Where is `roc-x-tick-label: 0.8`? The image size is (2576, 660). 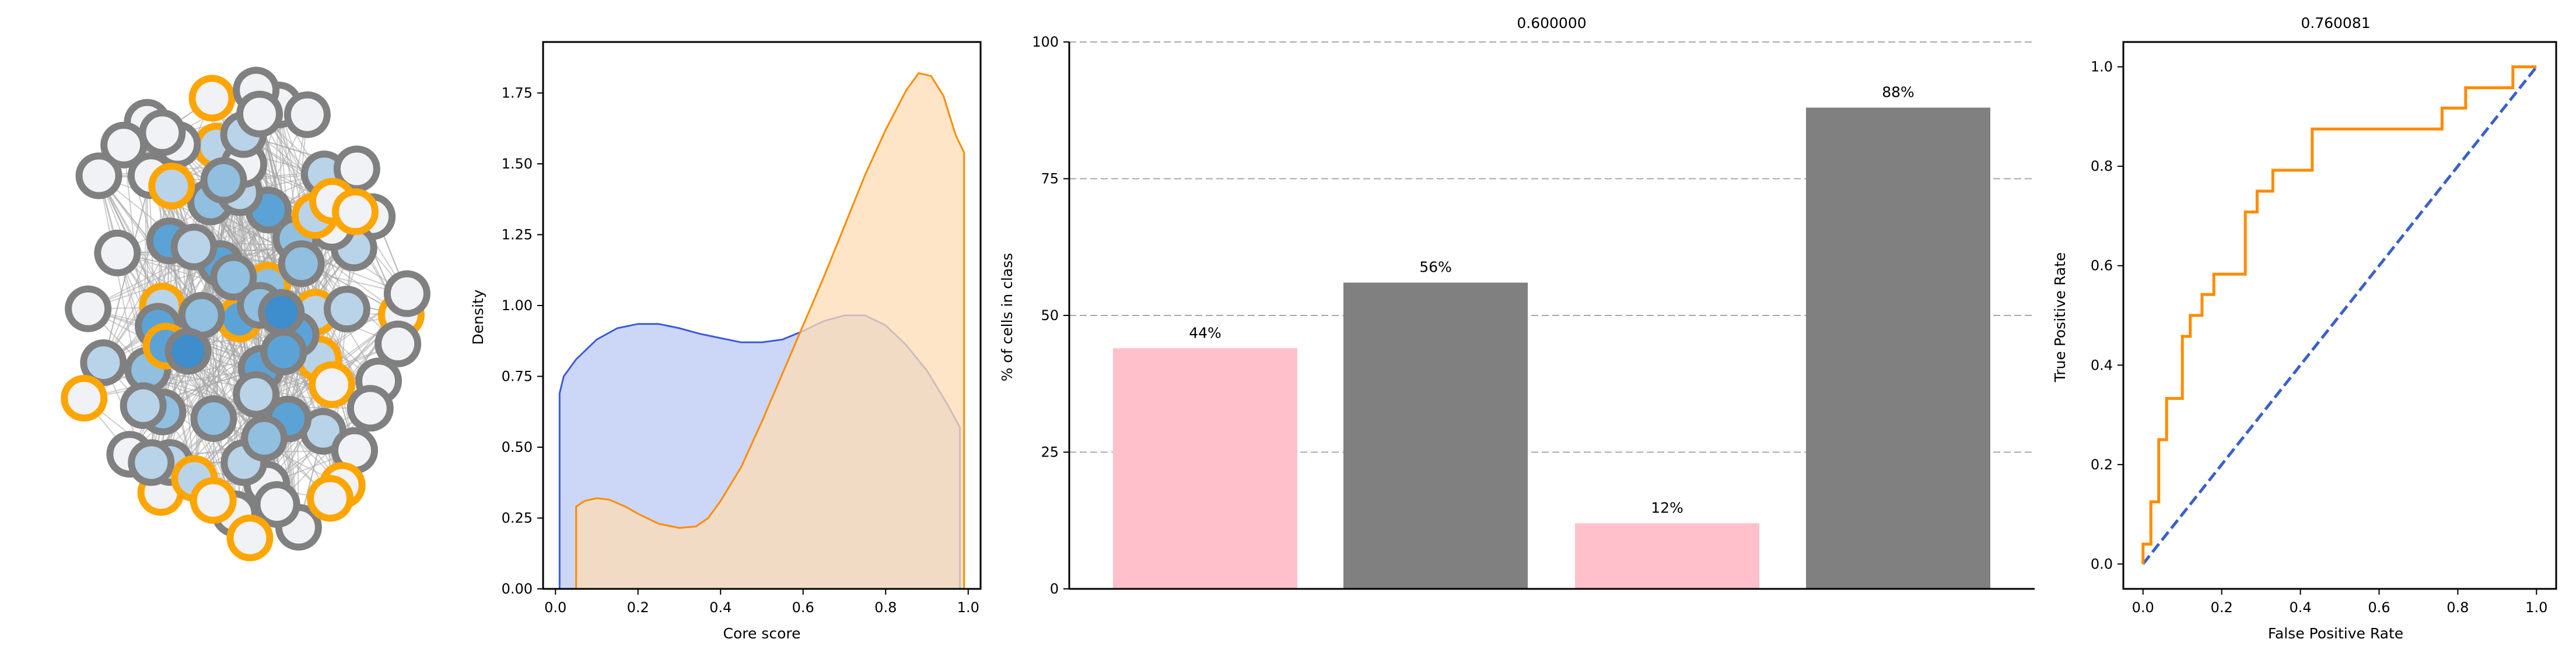
roc-x-tick-label: 0.8 is located at coordinates (2457, 608).